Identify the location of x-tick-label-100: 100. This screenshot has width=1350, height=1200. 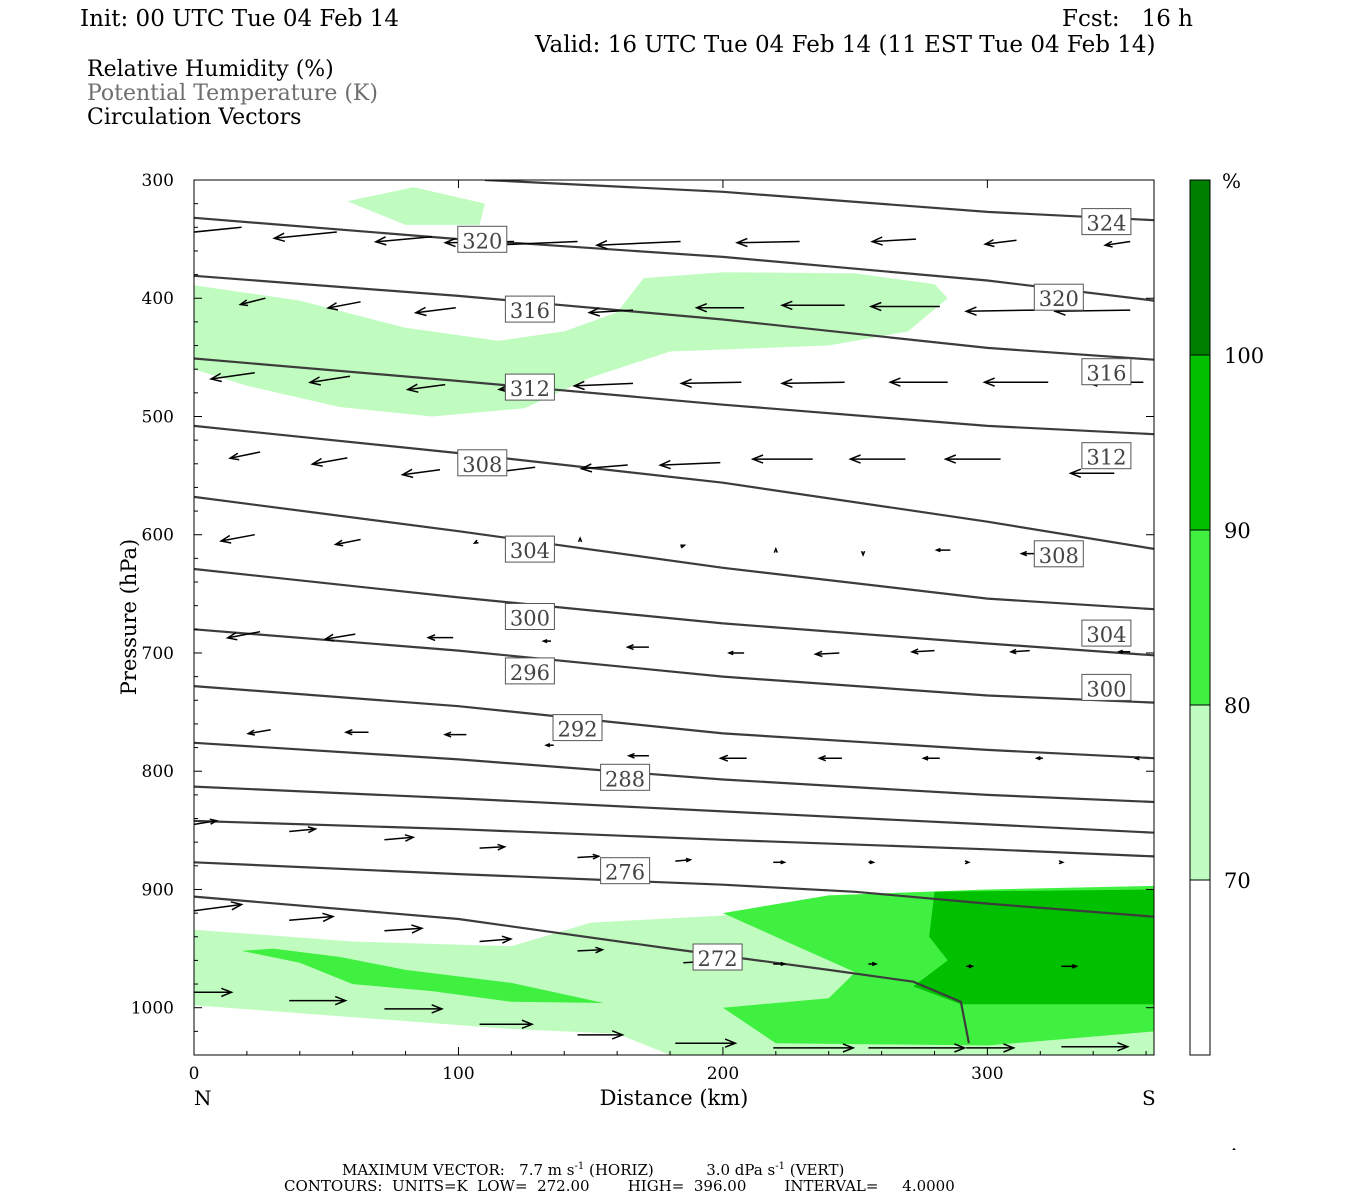
(458, 1074).